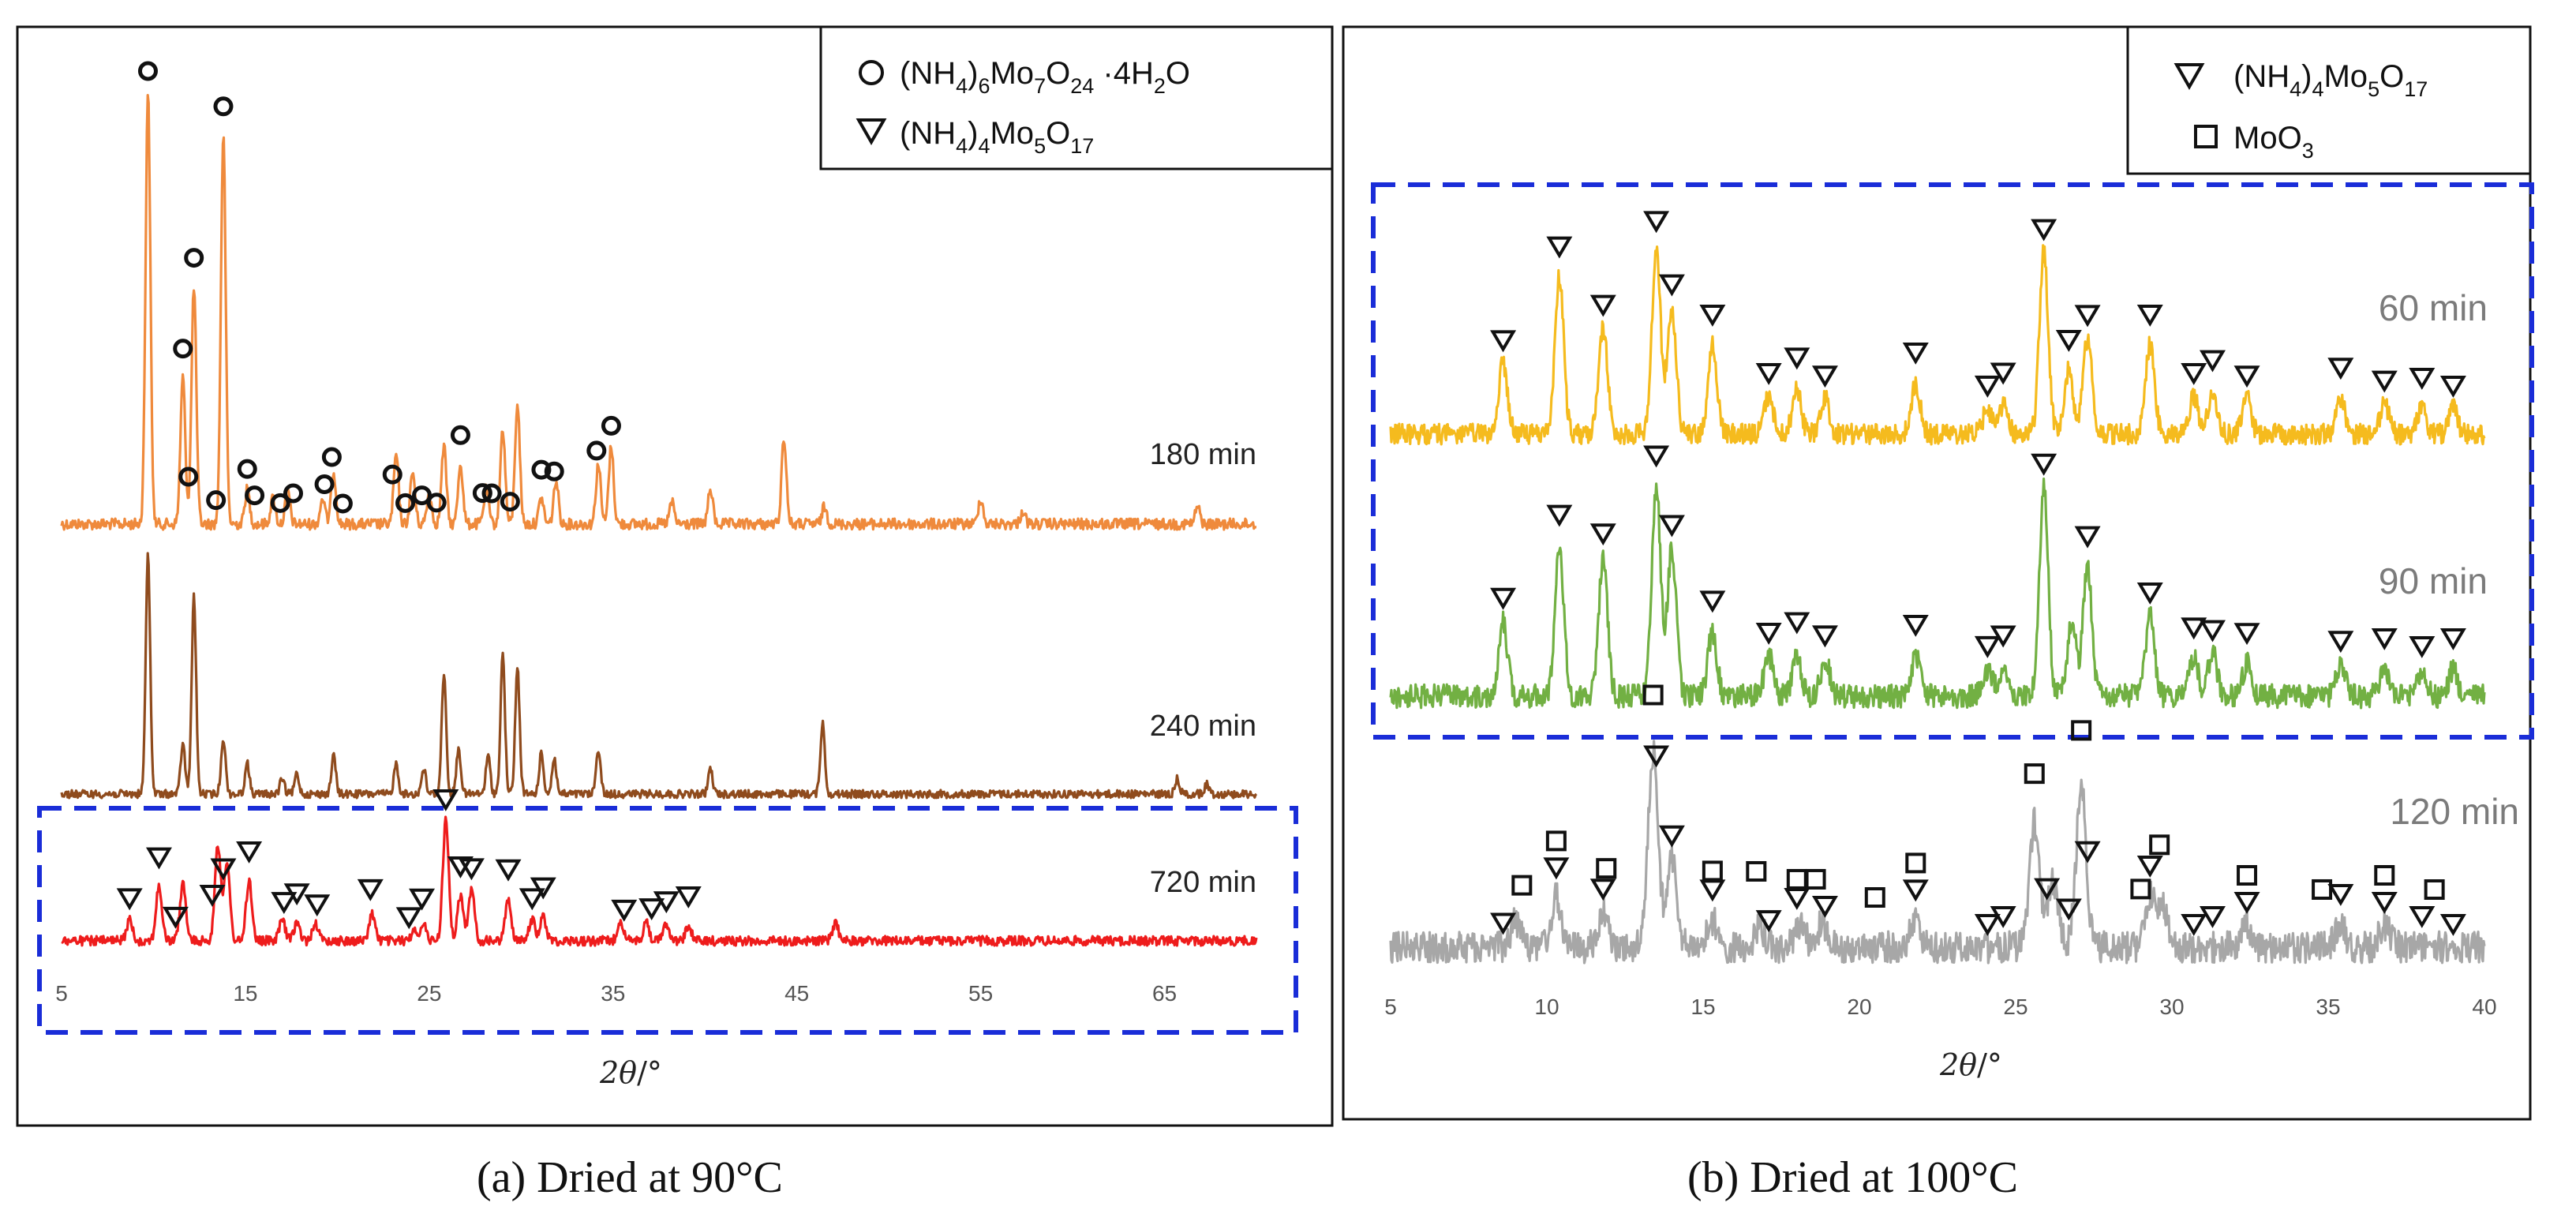 The width and height of the screenshot is (2576, 1225). Describe the element at coordinates (1203, 883) in the screenshot. I see `panel-a-series-label-720-min: 720 min` at that location.